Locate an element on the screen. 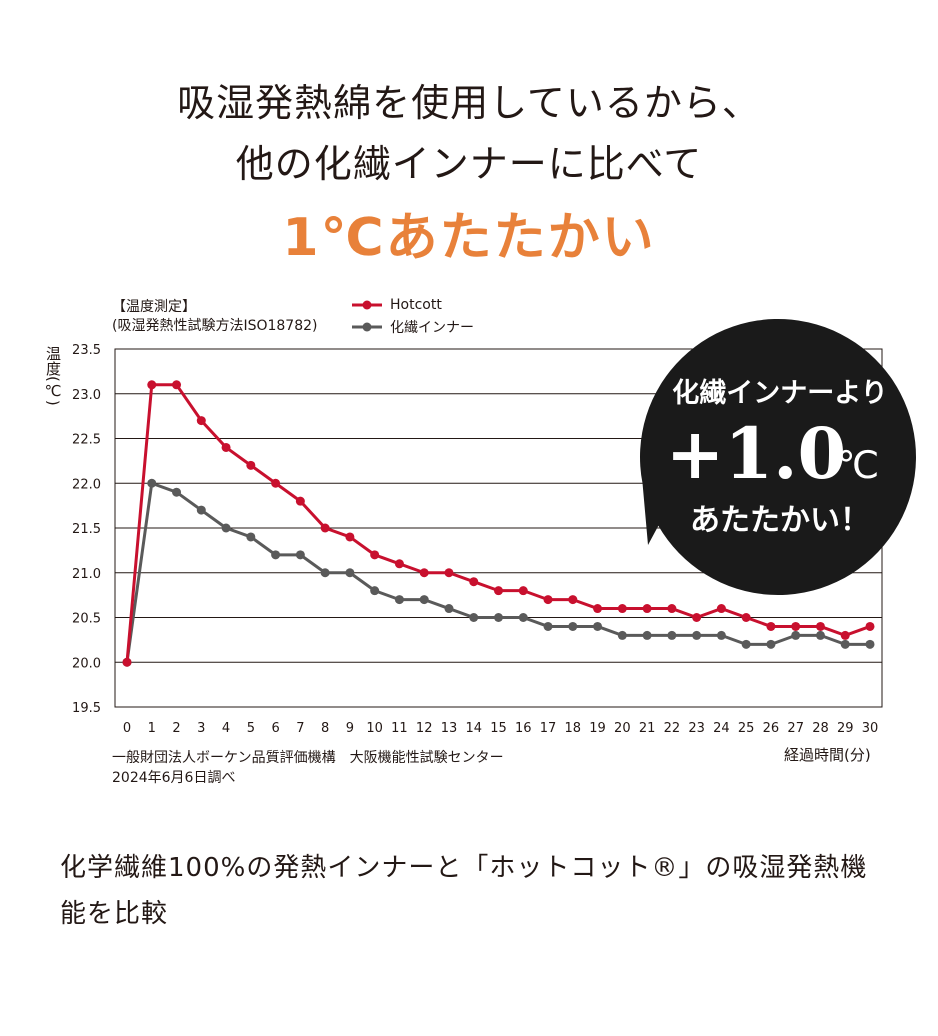  footer-description: 化学繊維100%の発熱インナーと「ホットコット®」の吸湿発熱機能を比較 is located at coordinates (464, 891).